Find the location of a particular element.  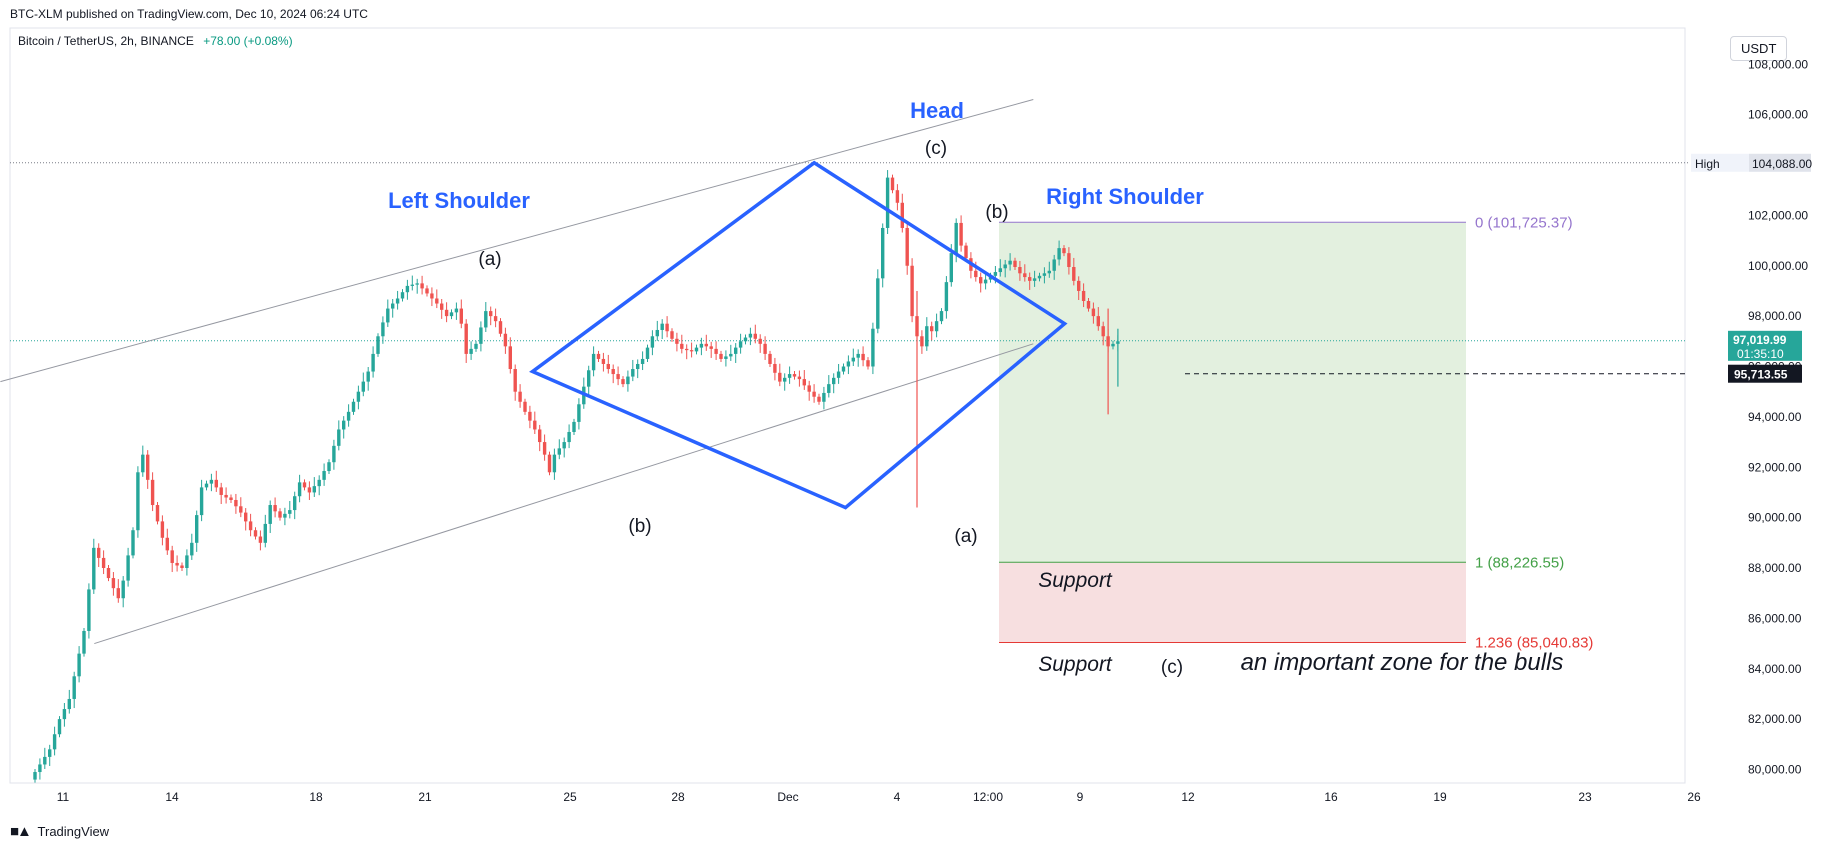

wave-c-bottom: (c) is located at coordinates (1172, 667).